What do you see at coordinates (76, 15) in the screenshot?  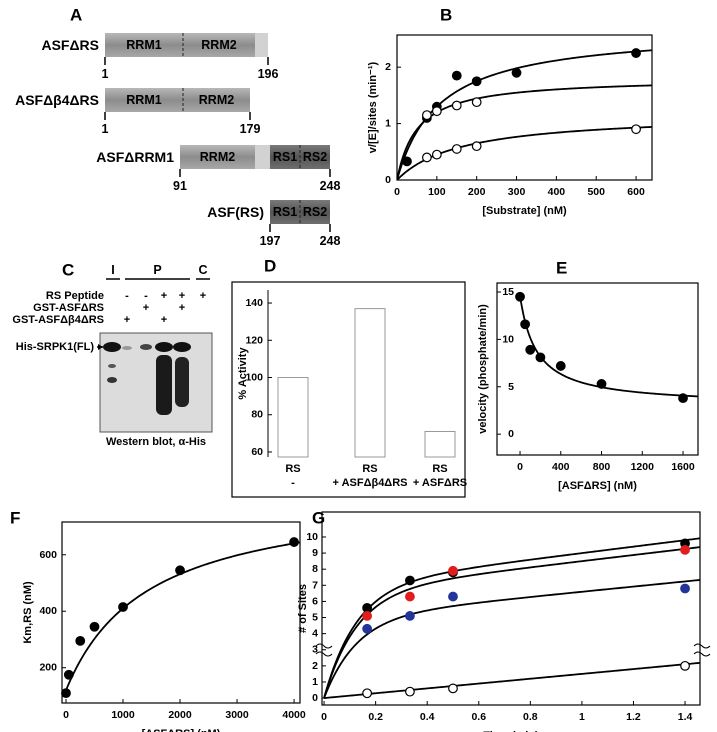 I see `panel-label: A` at bounding box center [76, 15].